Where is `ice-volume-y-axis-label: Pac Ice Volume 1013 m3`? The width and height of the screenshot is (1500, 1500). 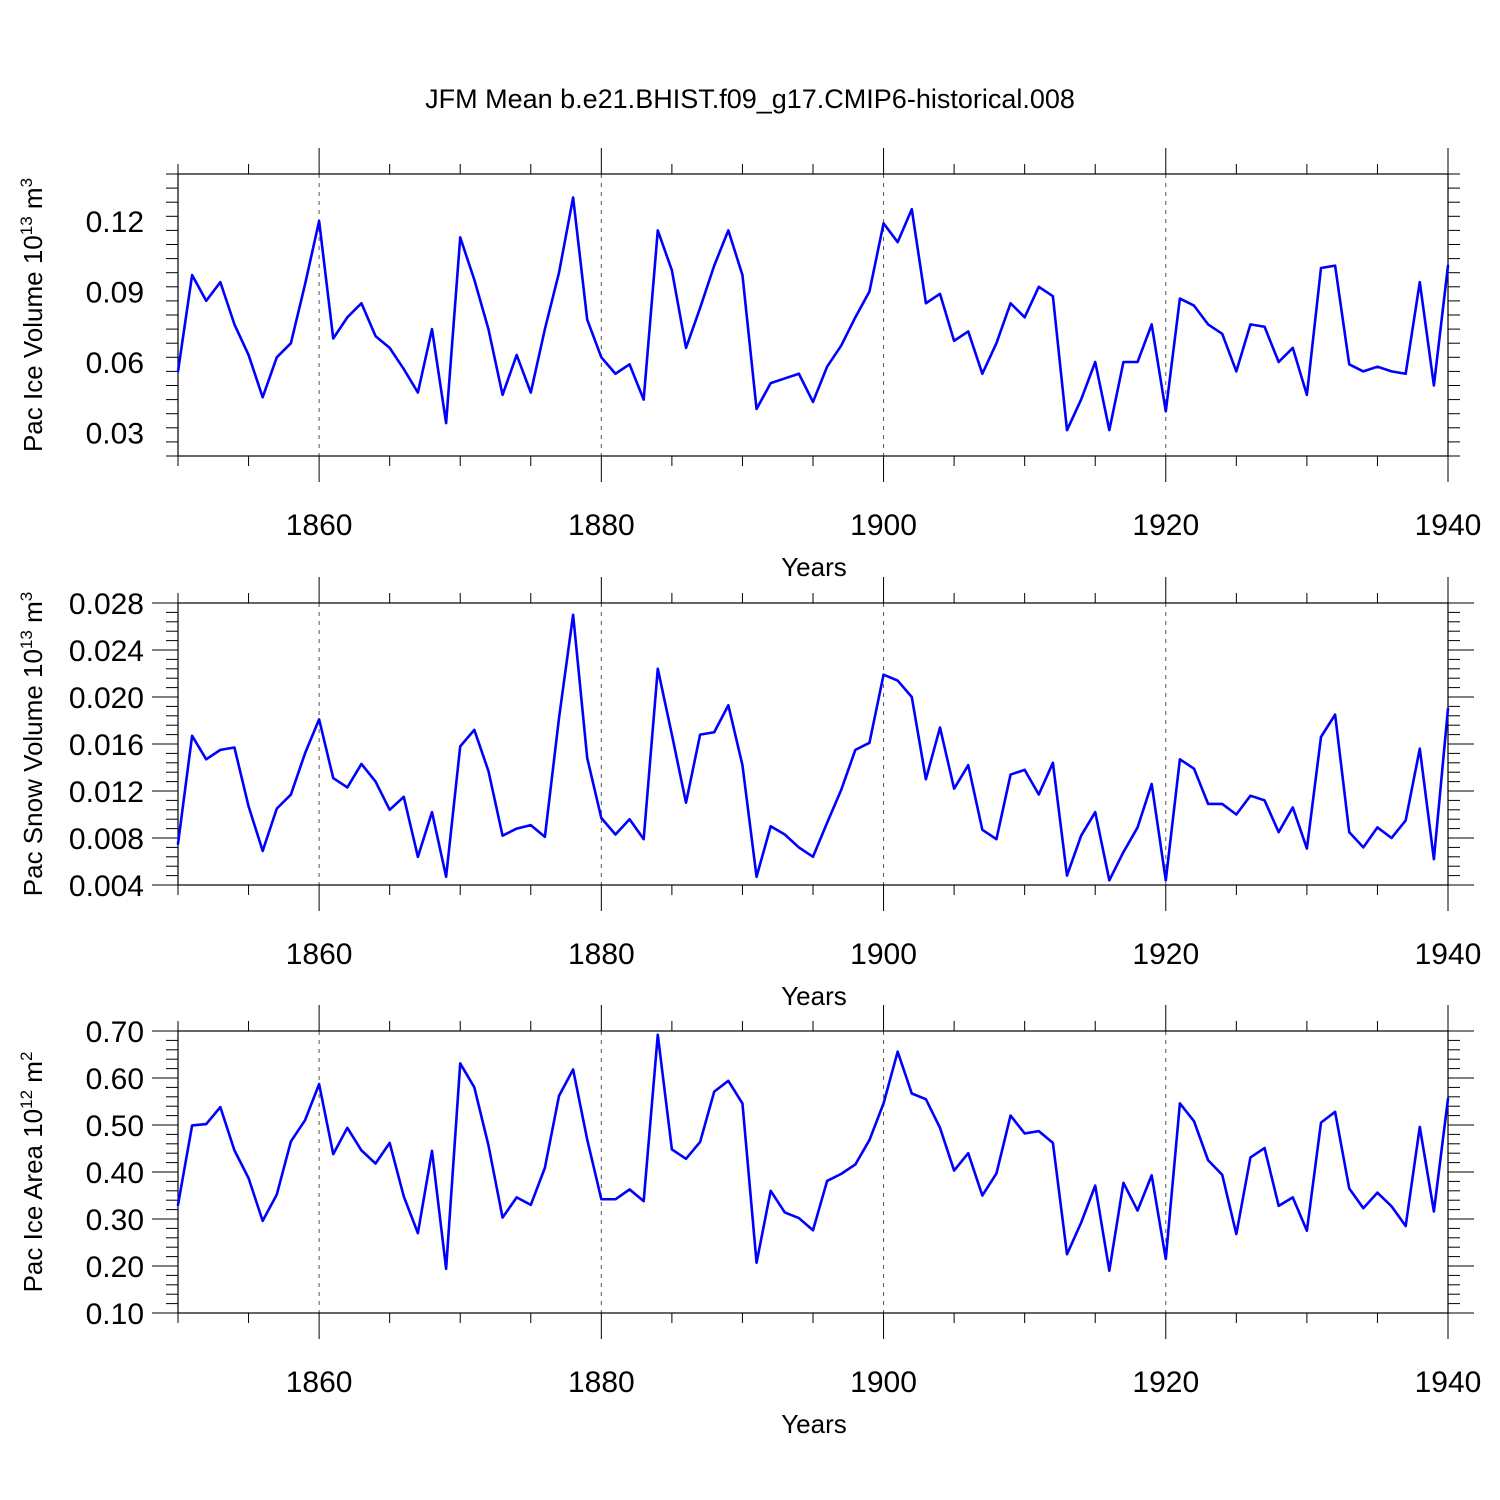 ice-volume-y-axis-label: Pac Ice Volume 1013 m3 is located at coordinates (32, 315).